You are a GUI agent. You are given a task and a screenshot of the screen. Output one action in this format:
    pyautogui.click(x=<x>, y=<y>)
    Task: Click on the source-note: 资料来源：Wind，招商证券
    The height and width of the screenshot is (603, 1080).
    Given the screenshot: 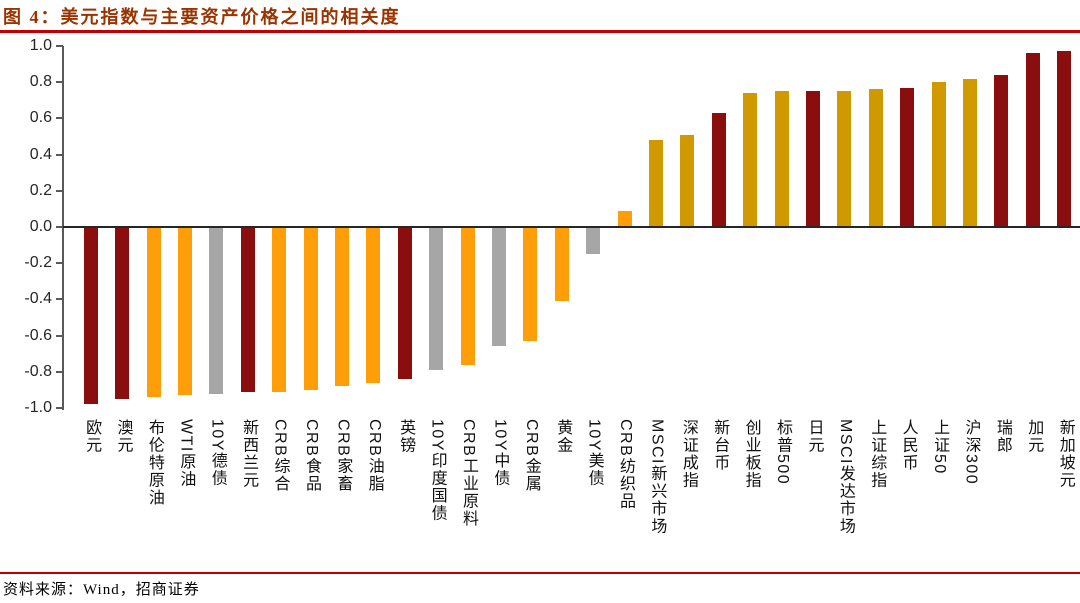 What is the action you would take?
    pyautogui.click(x=101, y=590)
    